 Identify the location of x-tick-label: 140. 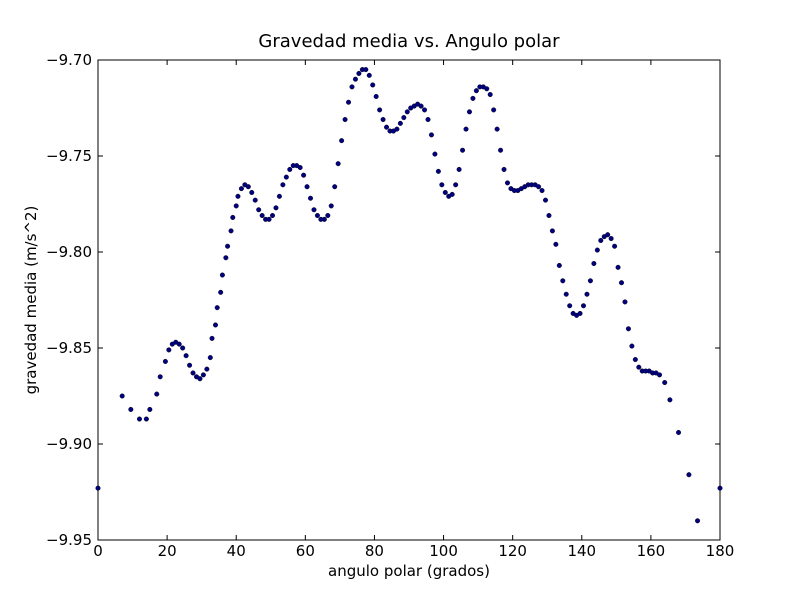
(581, 551).